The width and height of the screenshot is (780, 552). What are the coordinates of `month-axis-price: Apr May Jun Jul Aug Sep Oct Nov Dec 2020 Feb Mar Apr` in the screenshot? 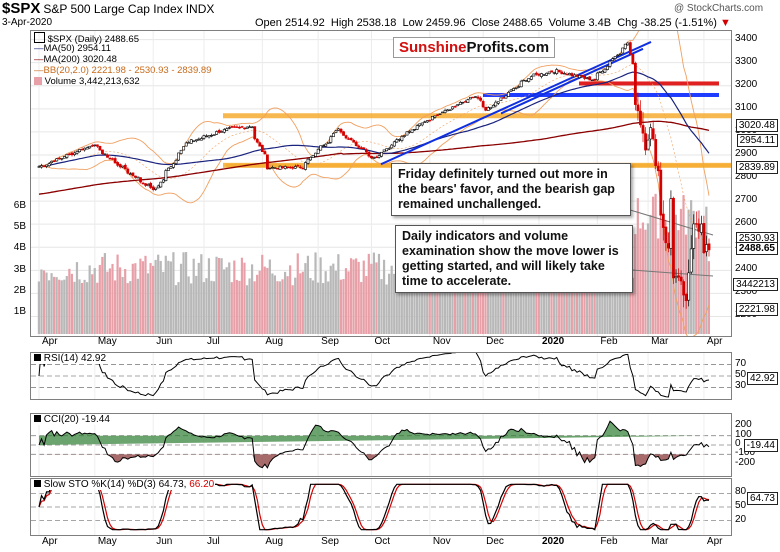 It's located at (380, 343).